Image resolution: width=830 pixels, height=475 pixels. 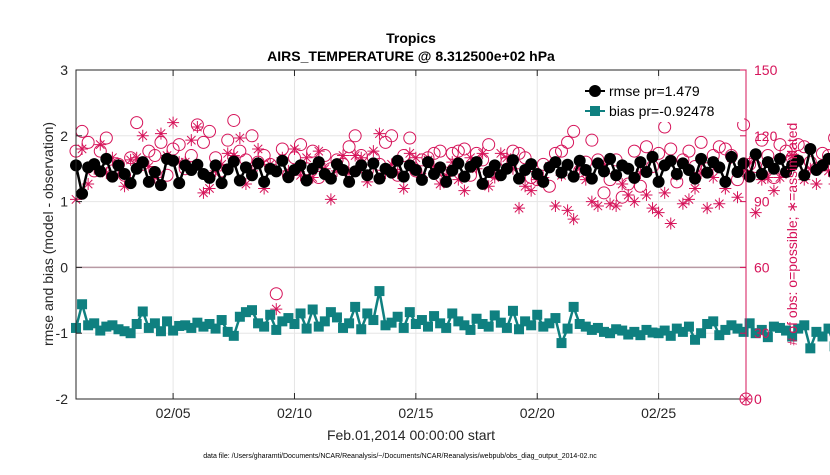 I want to click on legend-bias-marker, so click(x=595, y=111).